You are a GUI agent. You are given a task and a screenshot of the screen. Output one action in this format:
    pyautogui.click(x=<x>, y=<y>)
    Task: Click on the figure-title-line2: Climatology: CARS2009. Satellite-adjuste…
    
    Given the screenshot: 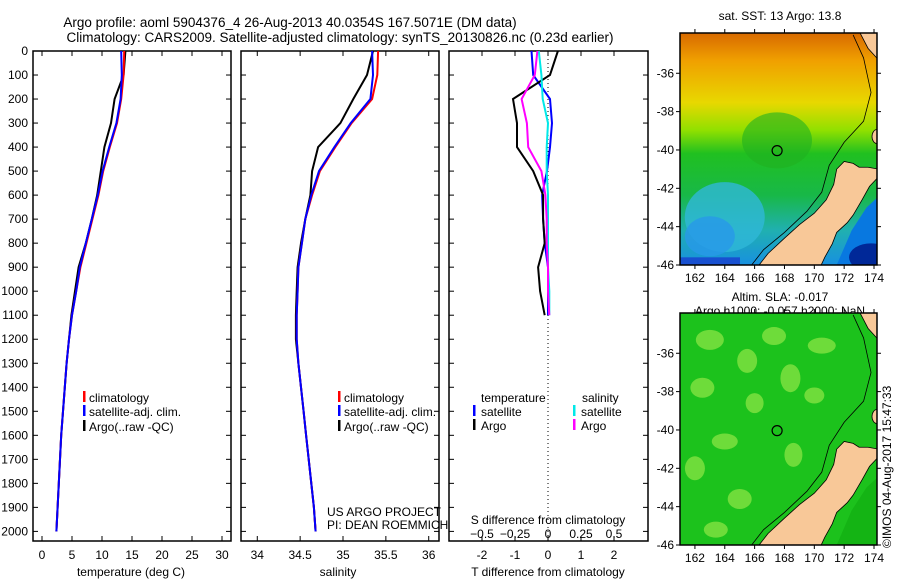 What is the action you would take?
    pyautogui.click(x=339, y=37)
    